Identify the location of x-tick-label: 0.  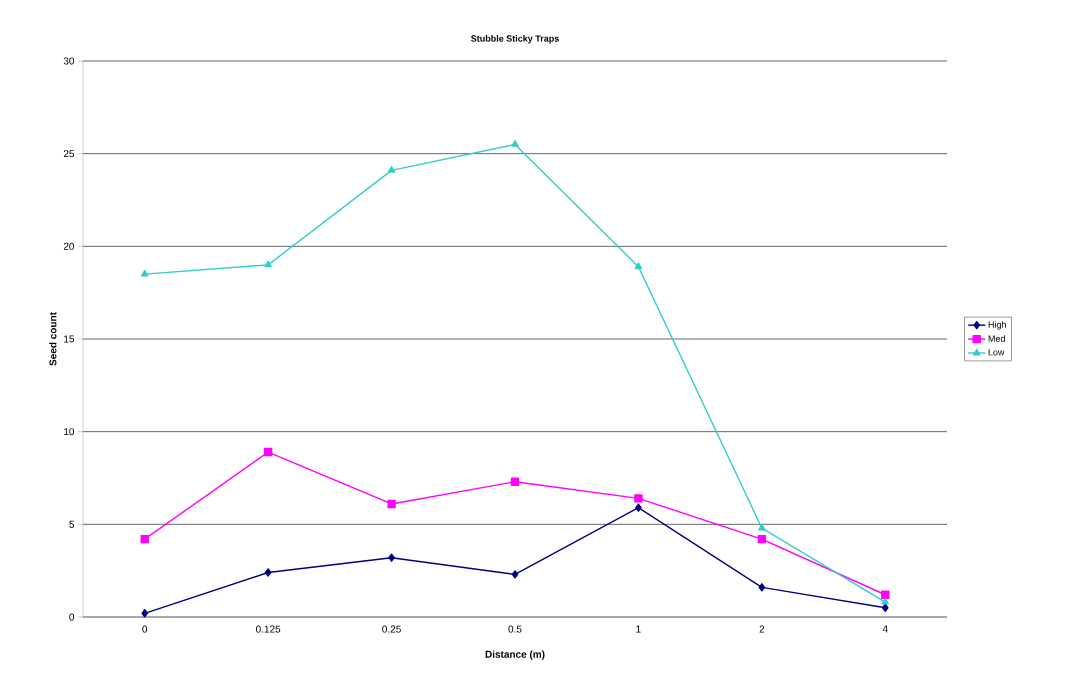
(145, 629).